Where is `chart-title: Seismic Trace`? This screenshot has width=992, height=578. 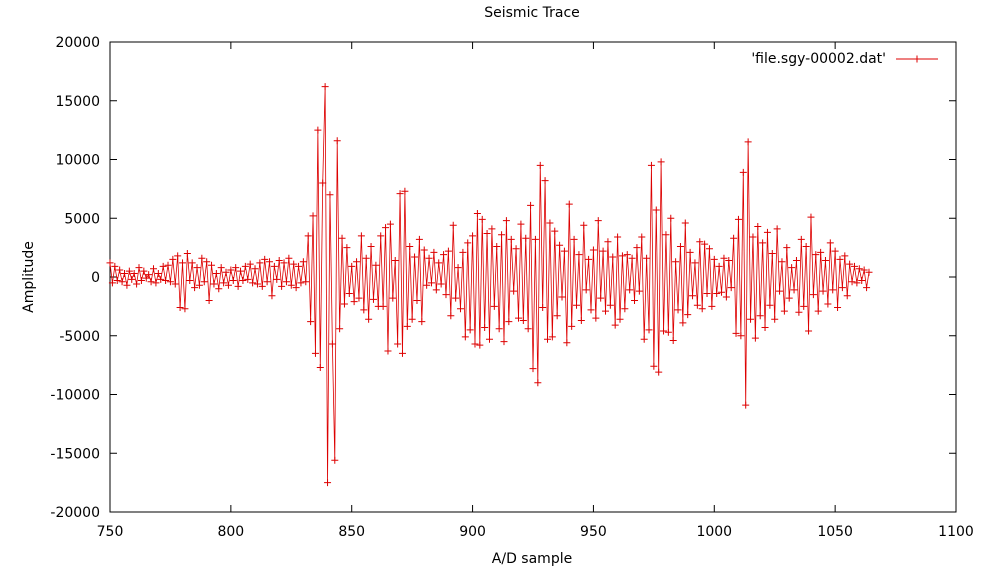
chart-title: Seismic Trace is located at coordinates (532, 13).